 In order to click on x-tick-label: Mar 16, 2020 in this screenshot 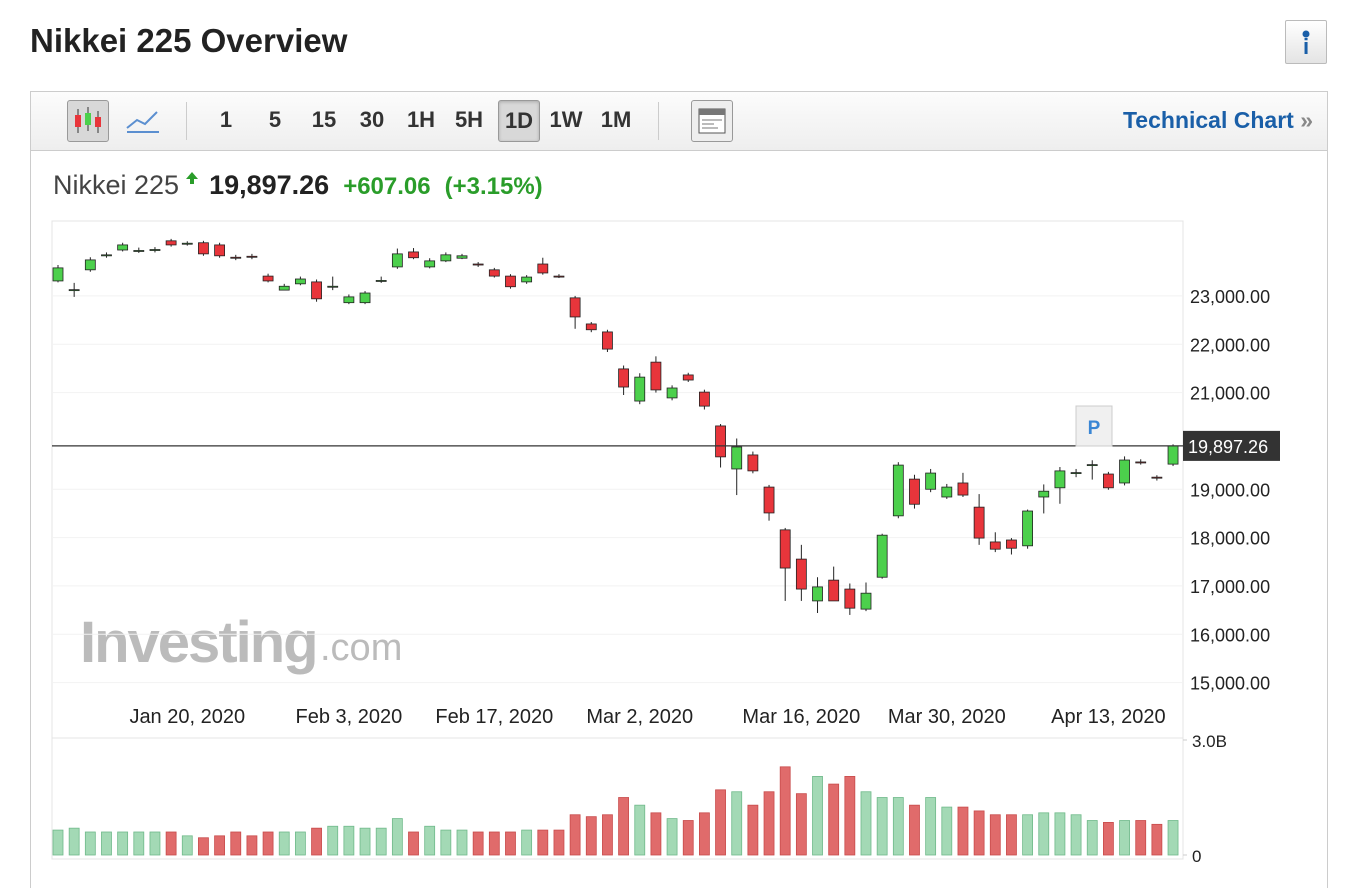, I will do `click(801, 717)`.